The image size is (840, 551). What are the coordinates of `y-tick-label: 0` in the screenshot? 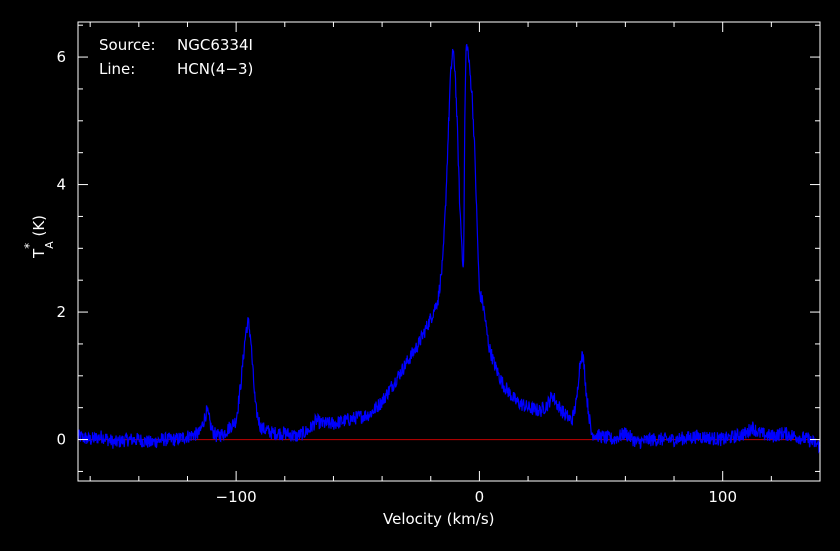 It's located at (61, 440).